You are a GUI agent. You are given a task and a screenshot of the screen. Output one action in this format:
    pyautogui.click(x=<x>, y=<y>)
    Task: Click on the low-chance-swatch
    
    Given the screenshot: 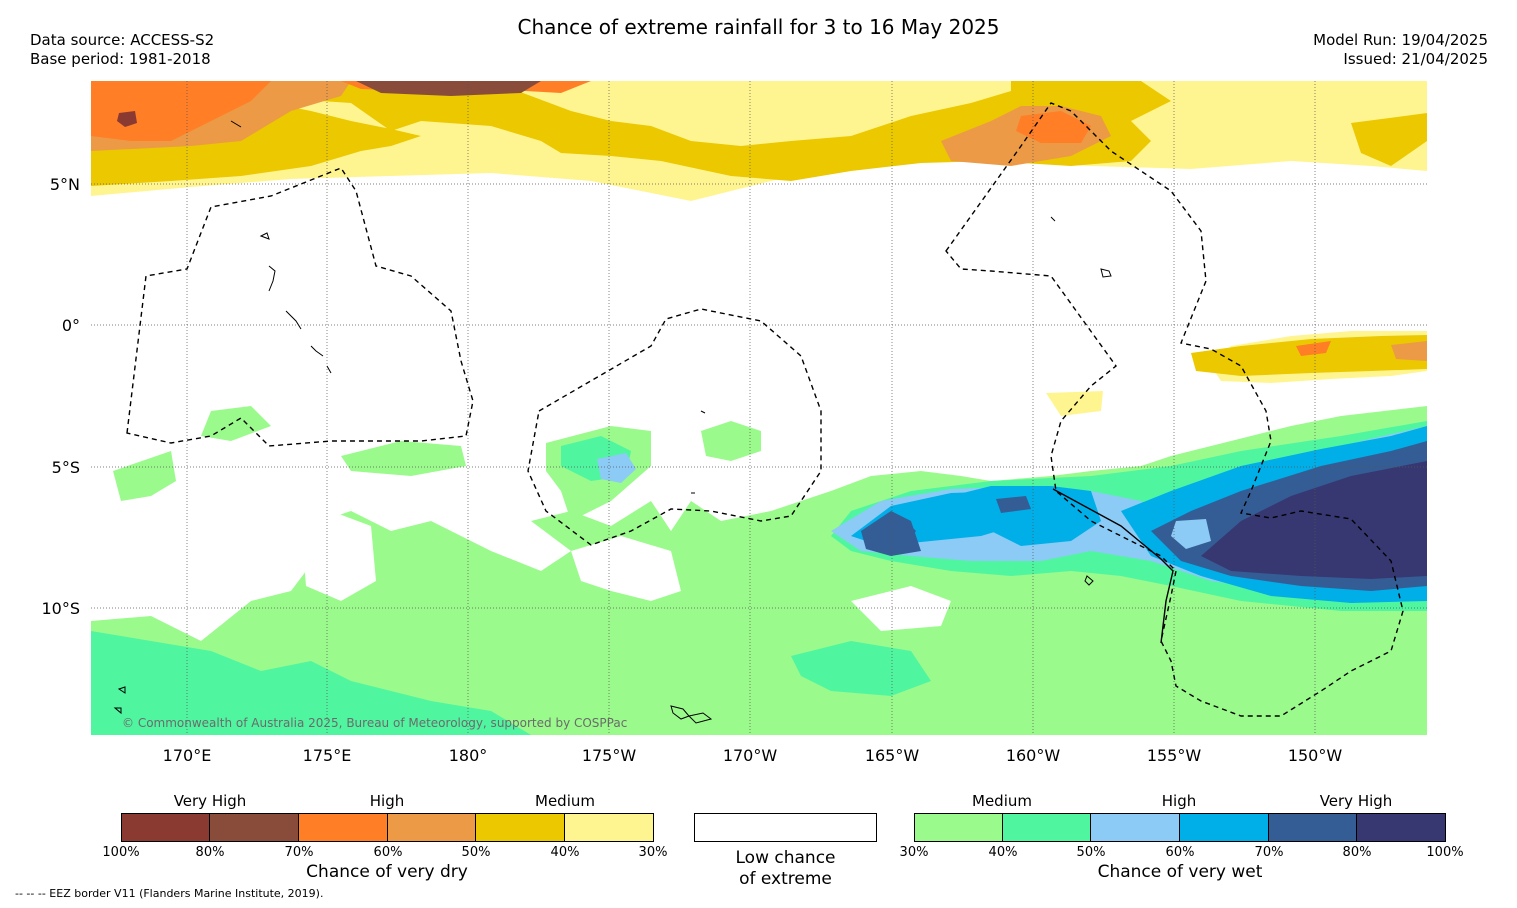 What is the action you would take?
    pyautogui.click(x=785, y=827)
    